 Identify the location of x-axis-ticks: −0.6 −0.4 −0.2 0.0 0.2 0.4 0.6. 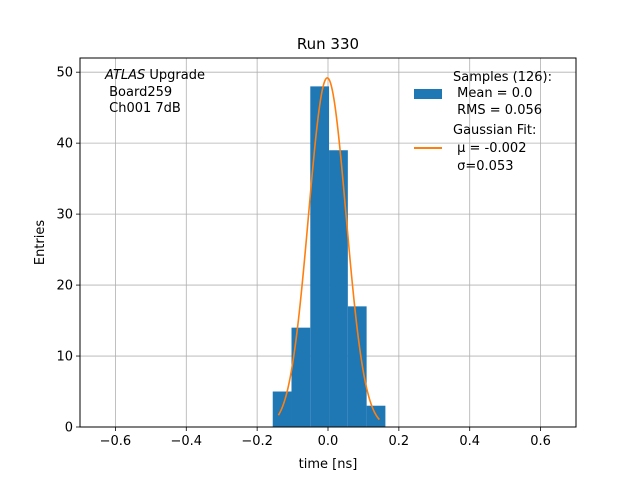
(325, 438).